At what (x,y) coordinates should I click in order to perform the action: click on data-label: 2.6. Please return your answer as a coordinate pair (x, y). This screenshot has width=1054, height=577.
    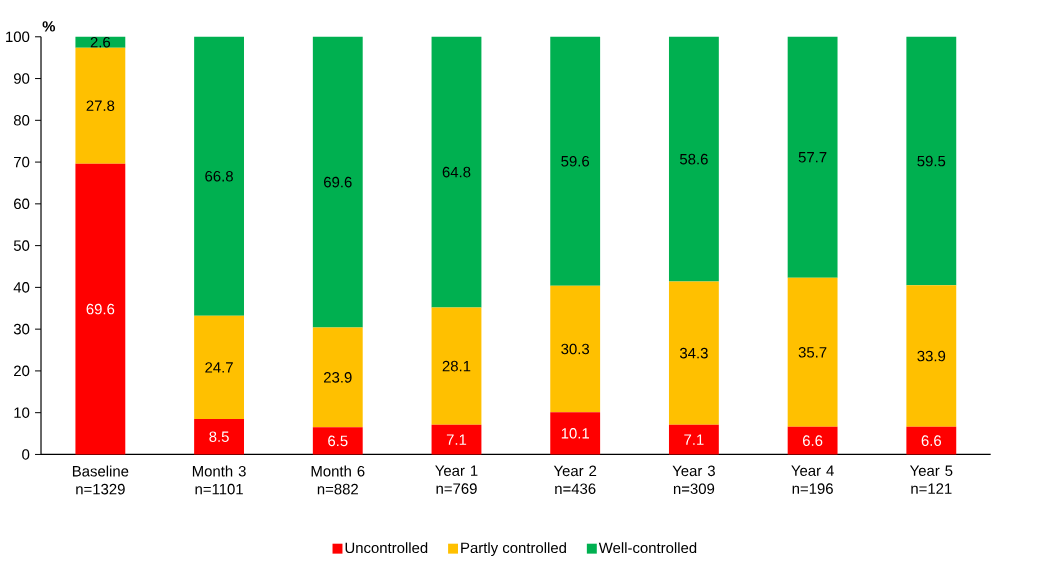
    Looking at the image, I should click on (100, 42).